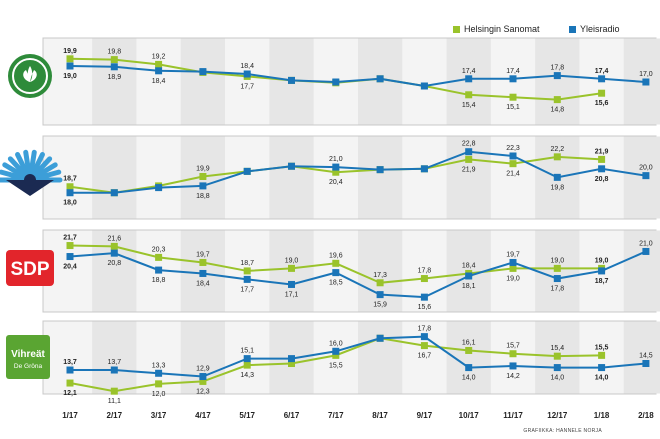 This screenshot has height=439, width=660. I want to click on data-label: 19,0, so click(70, 76).